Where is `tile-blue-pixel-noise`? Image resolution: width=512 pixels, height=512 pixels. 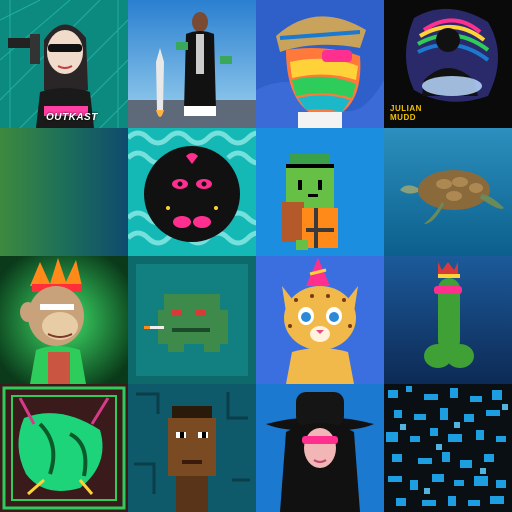 tile-blue-pixel-noise is located at coordinates (448, 448).